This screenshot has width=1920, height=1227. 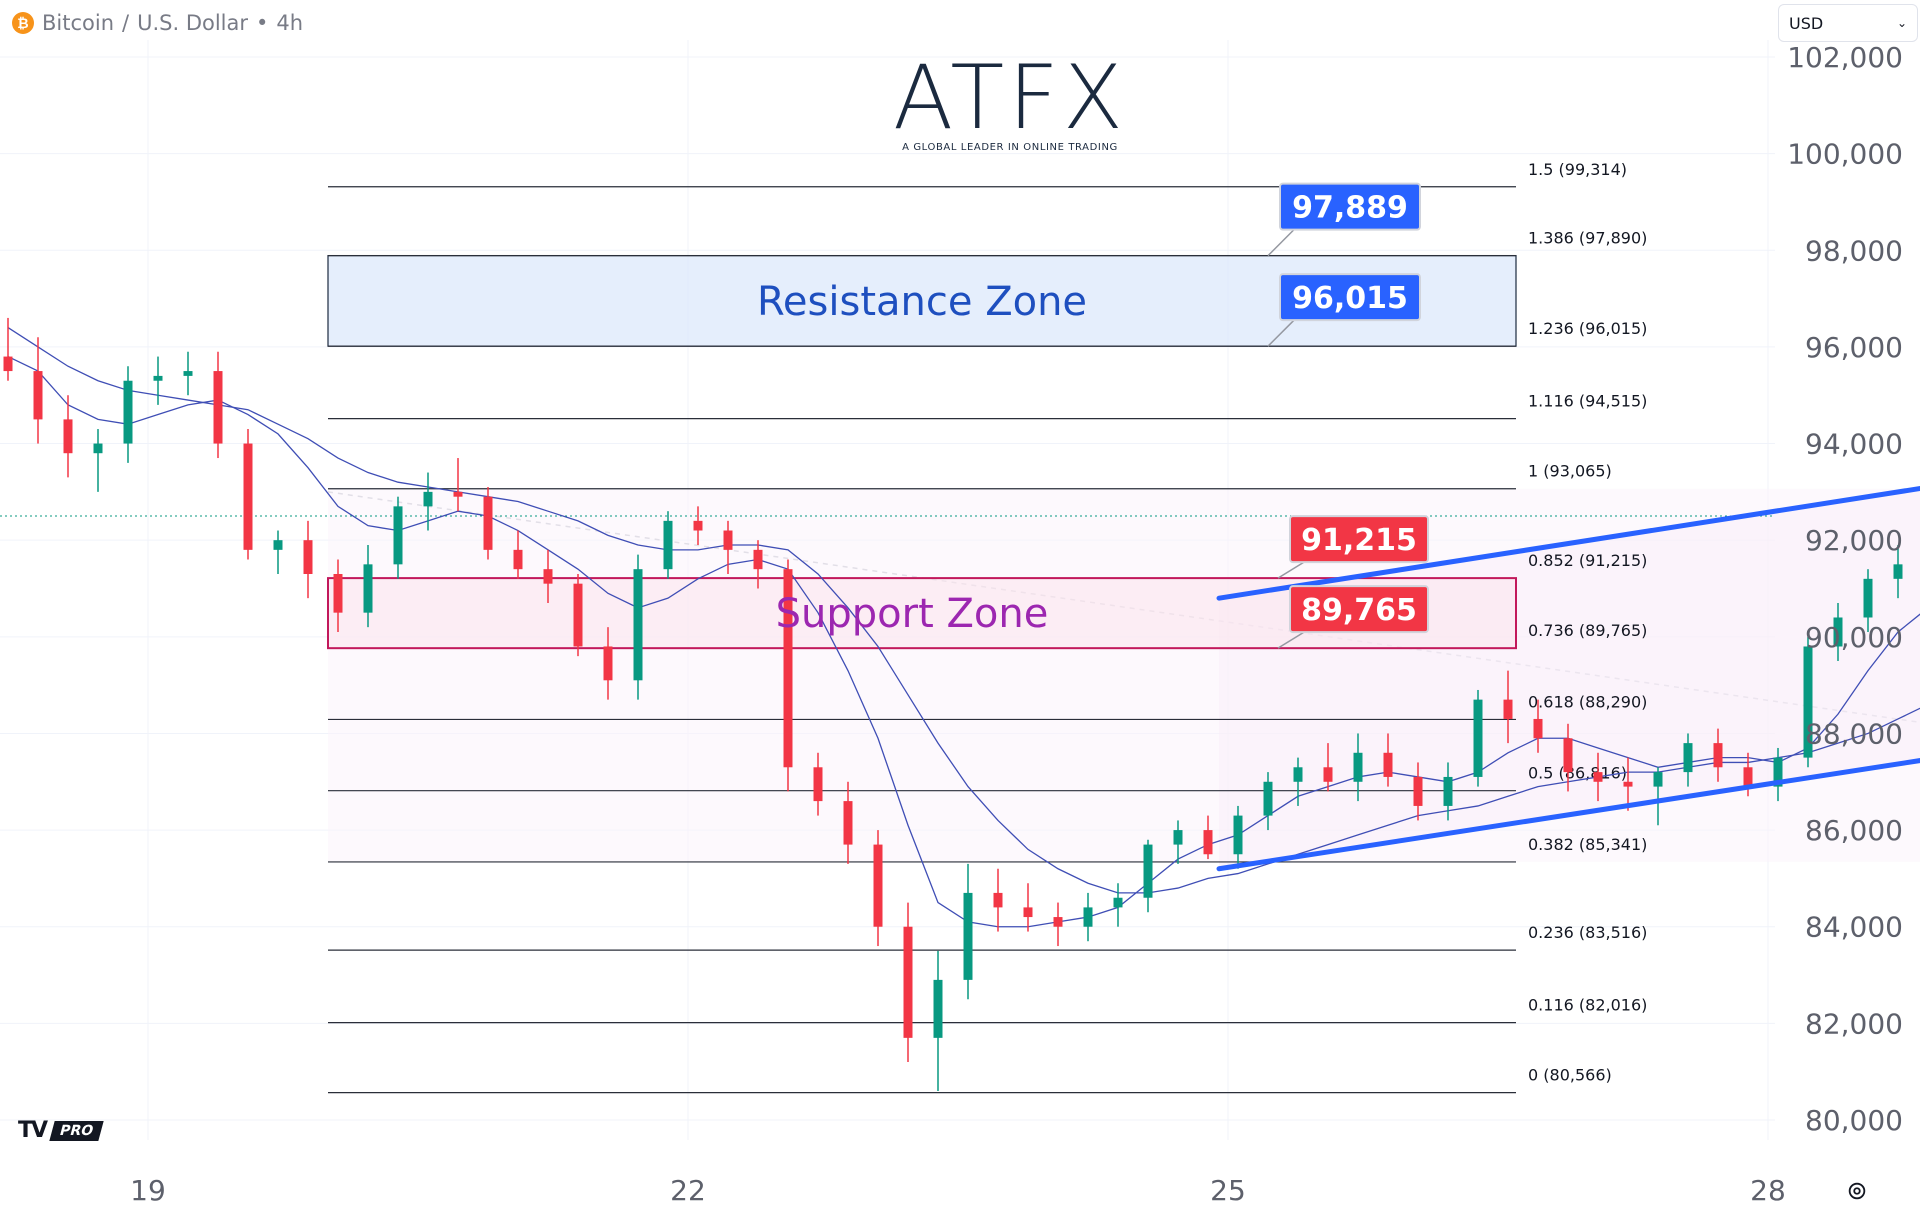 I want to click on price-label-pointer, so click(x=1281, y=333).